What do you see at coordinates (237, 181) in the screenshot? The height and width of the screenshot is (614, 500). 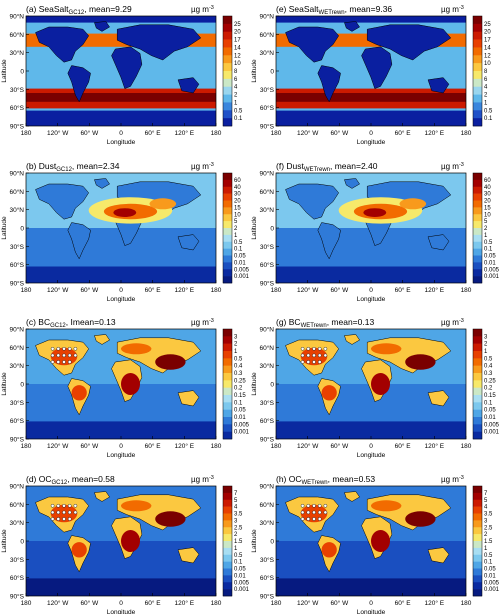 I see `colorbar-tick-label: 60` at bounding box center [237, 181].